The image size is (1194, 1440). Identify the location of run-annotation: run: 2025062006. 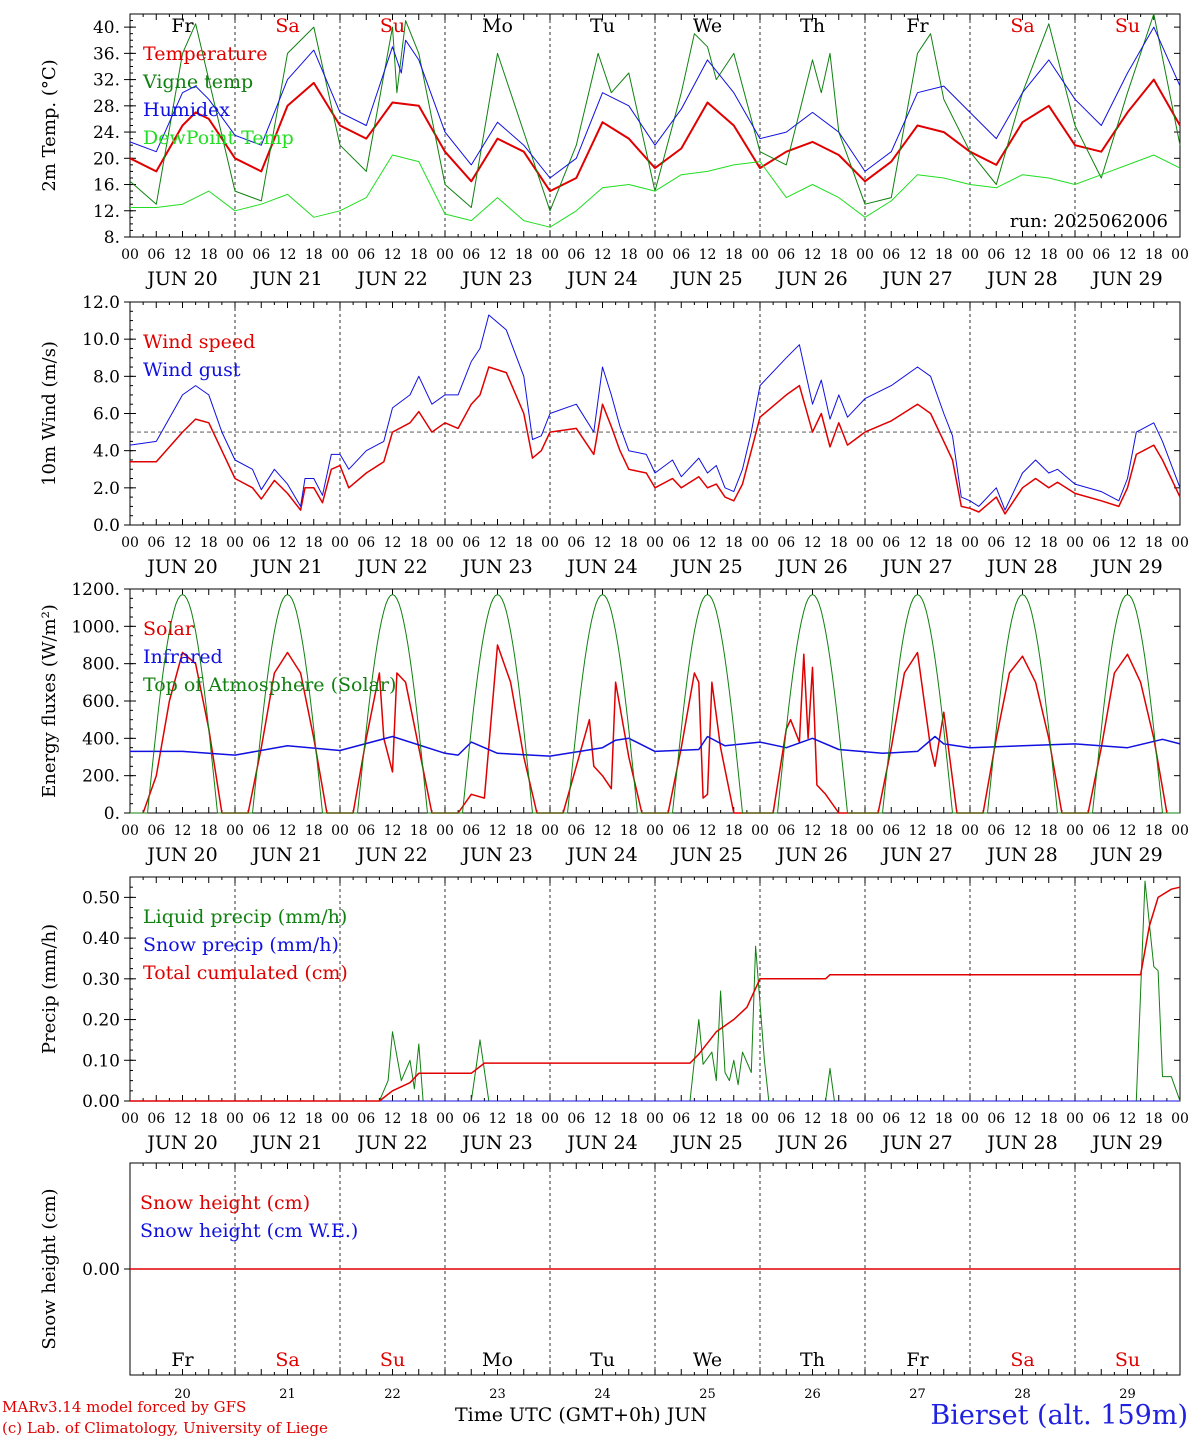
(1089, 221).